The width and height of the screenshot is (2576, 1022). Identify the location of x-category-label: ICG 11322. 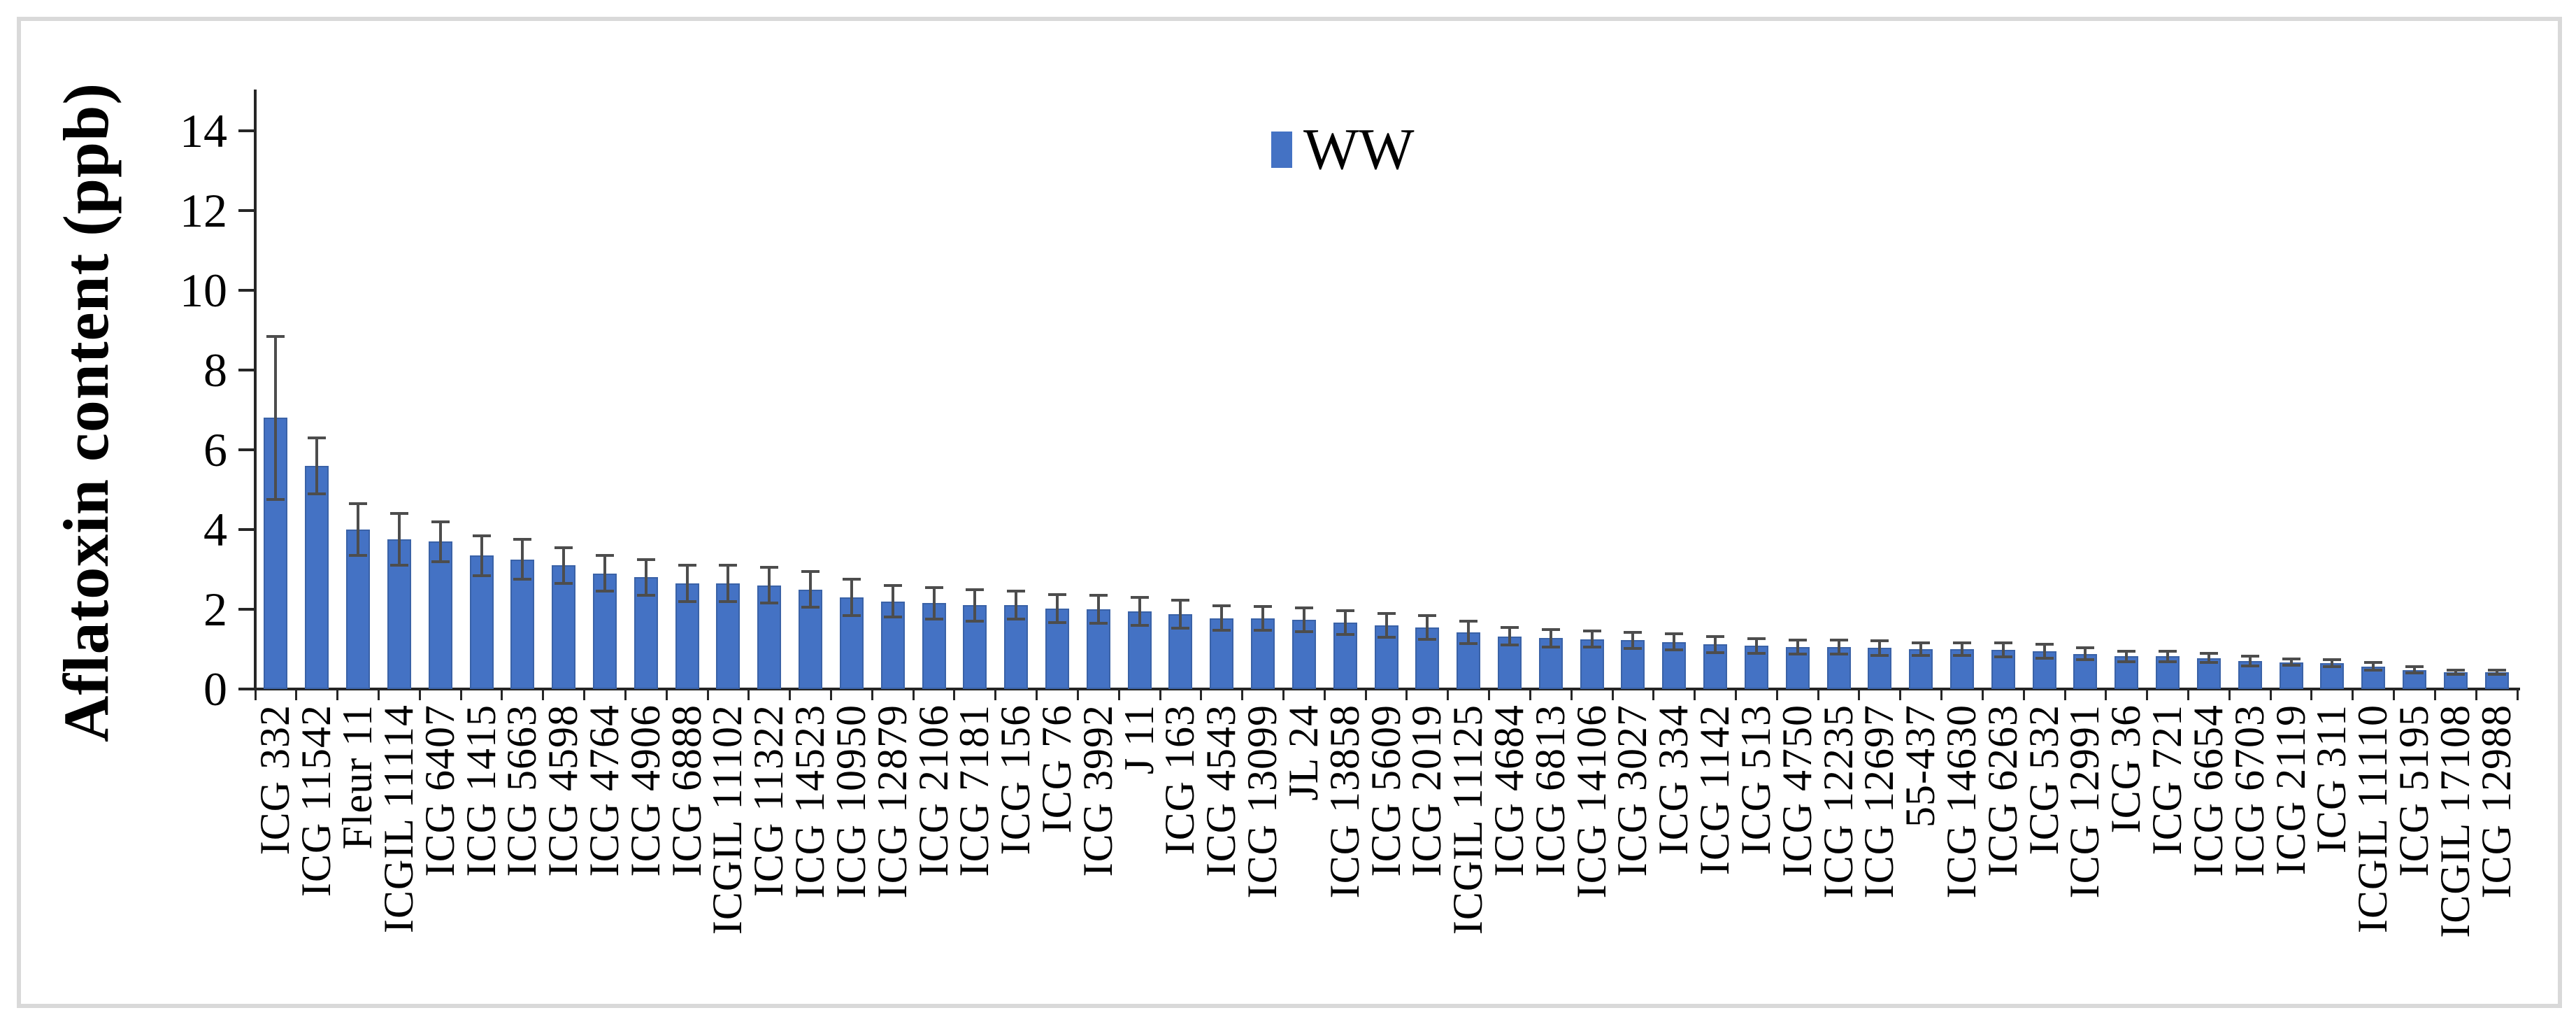
(768, 800).